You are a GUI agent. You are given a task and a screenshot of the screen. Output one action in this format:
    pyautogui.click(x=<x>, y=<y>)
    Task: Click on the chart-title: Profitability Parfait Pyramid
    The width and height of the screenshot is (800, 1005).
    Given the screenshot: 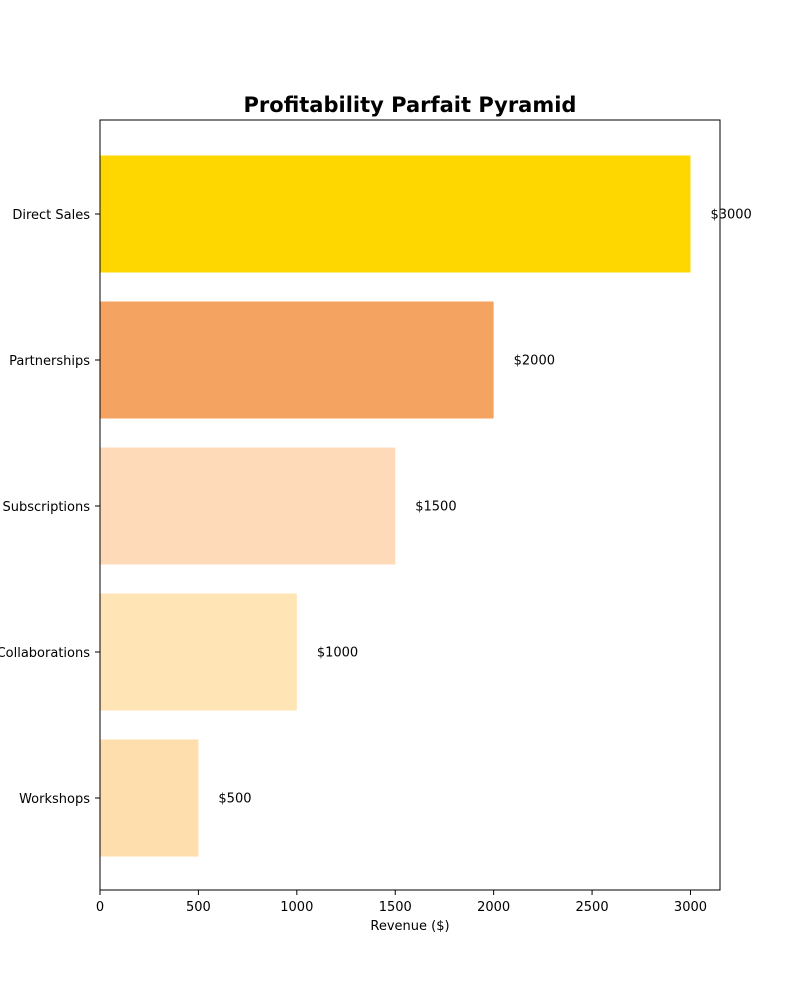 What is the action you would take?
    pyautogui.click(x=410, y=105)
    